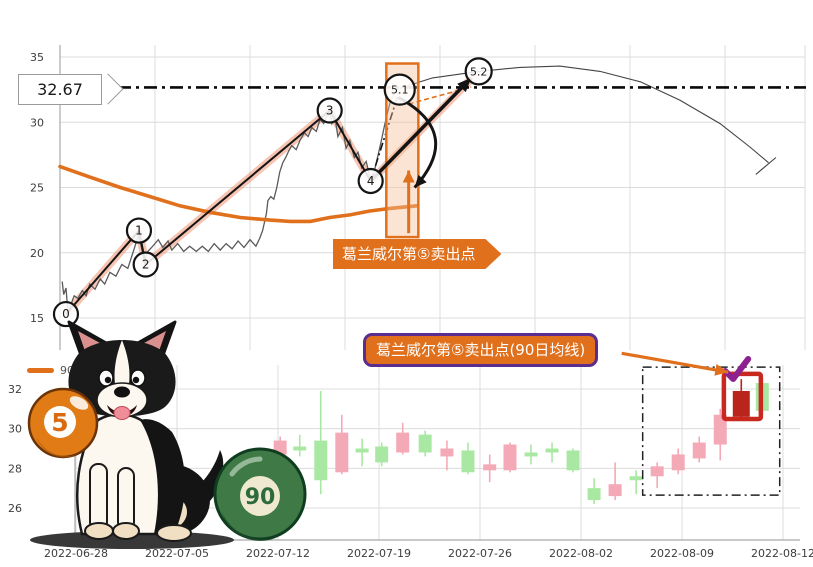 This screenshot has width=813, height=567. I want to click on marker-2: 2, so click(145, 264).